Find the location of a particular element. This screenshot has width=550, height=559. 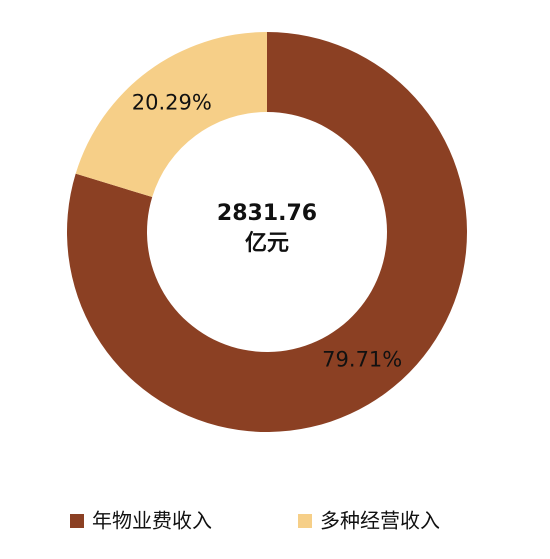

legend-label: 年物业费收入 is located at coordinates (152, 521).